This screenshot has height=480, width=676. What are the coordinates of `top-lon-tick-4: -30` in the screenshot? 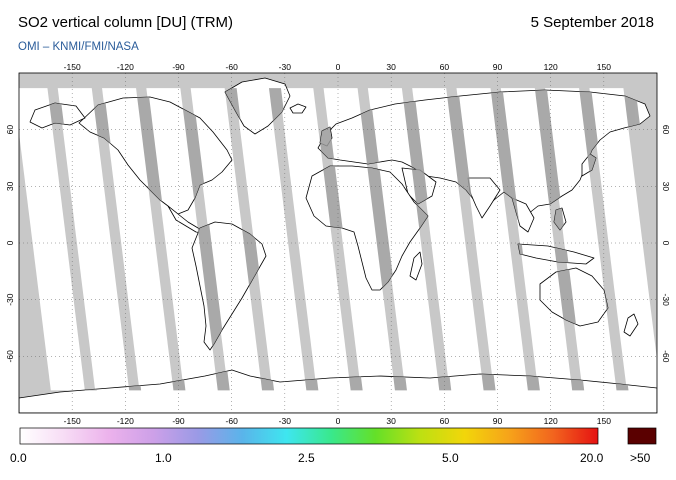 It's located at (285, 67).